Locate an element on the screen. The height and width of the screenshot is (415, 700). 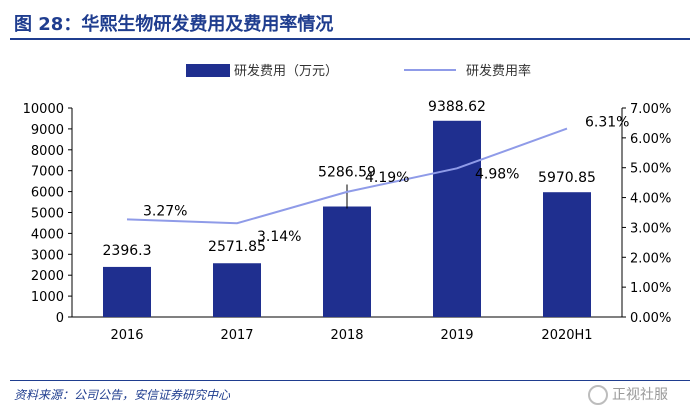
left-tick-label: 1000 is located at coordinates (47, 297).